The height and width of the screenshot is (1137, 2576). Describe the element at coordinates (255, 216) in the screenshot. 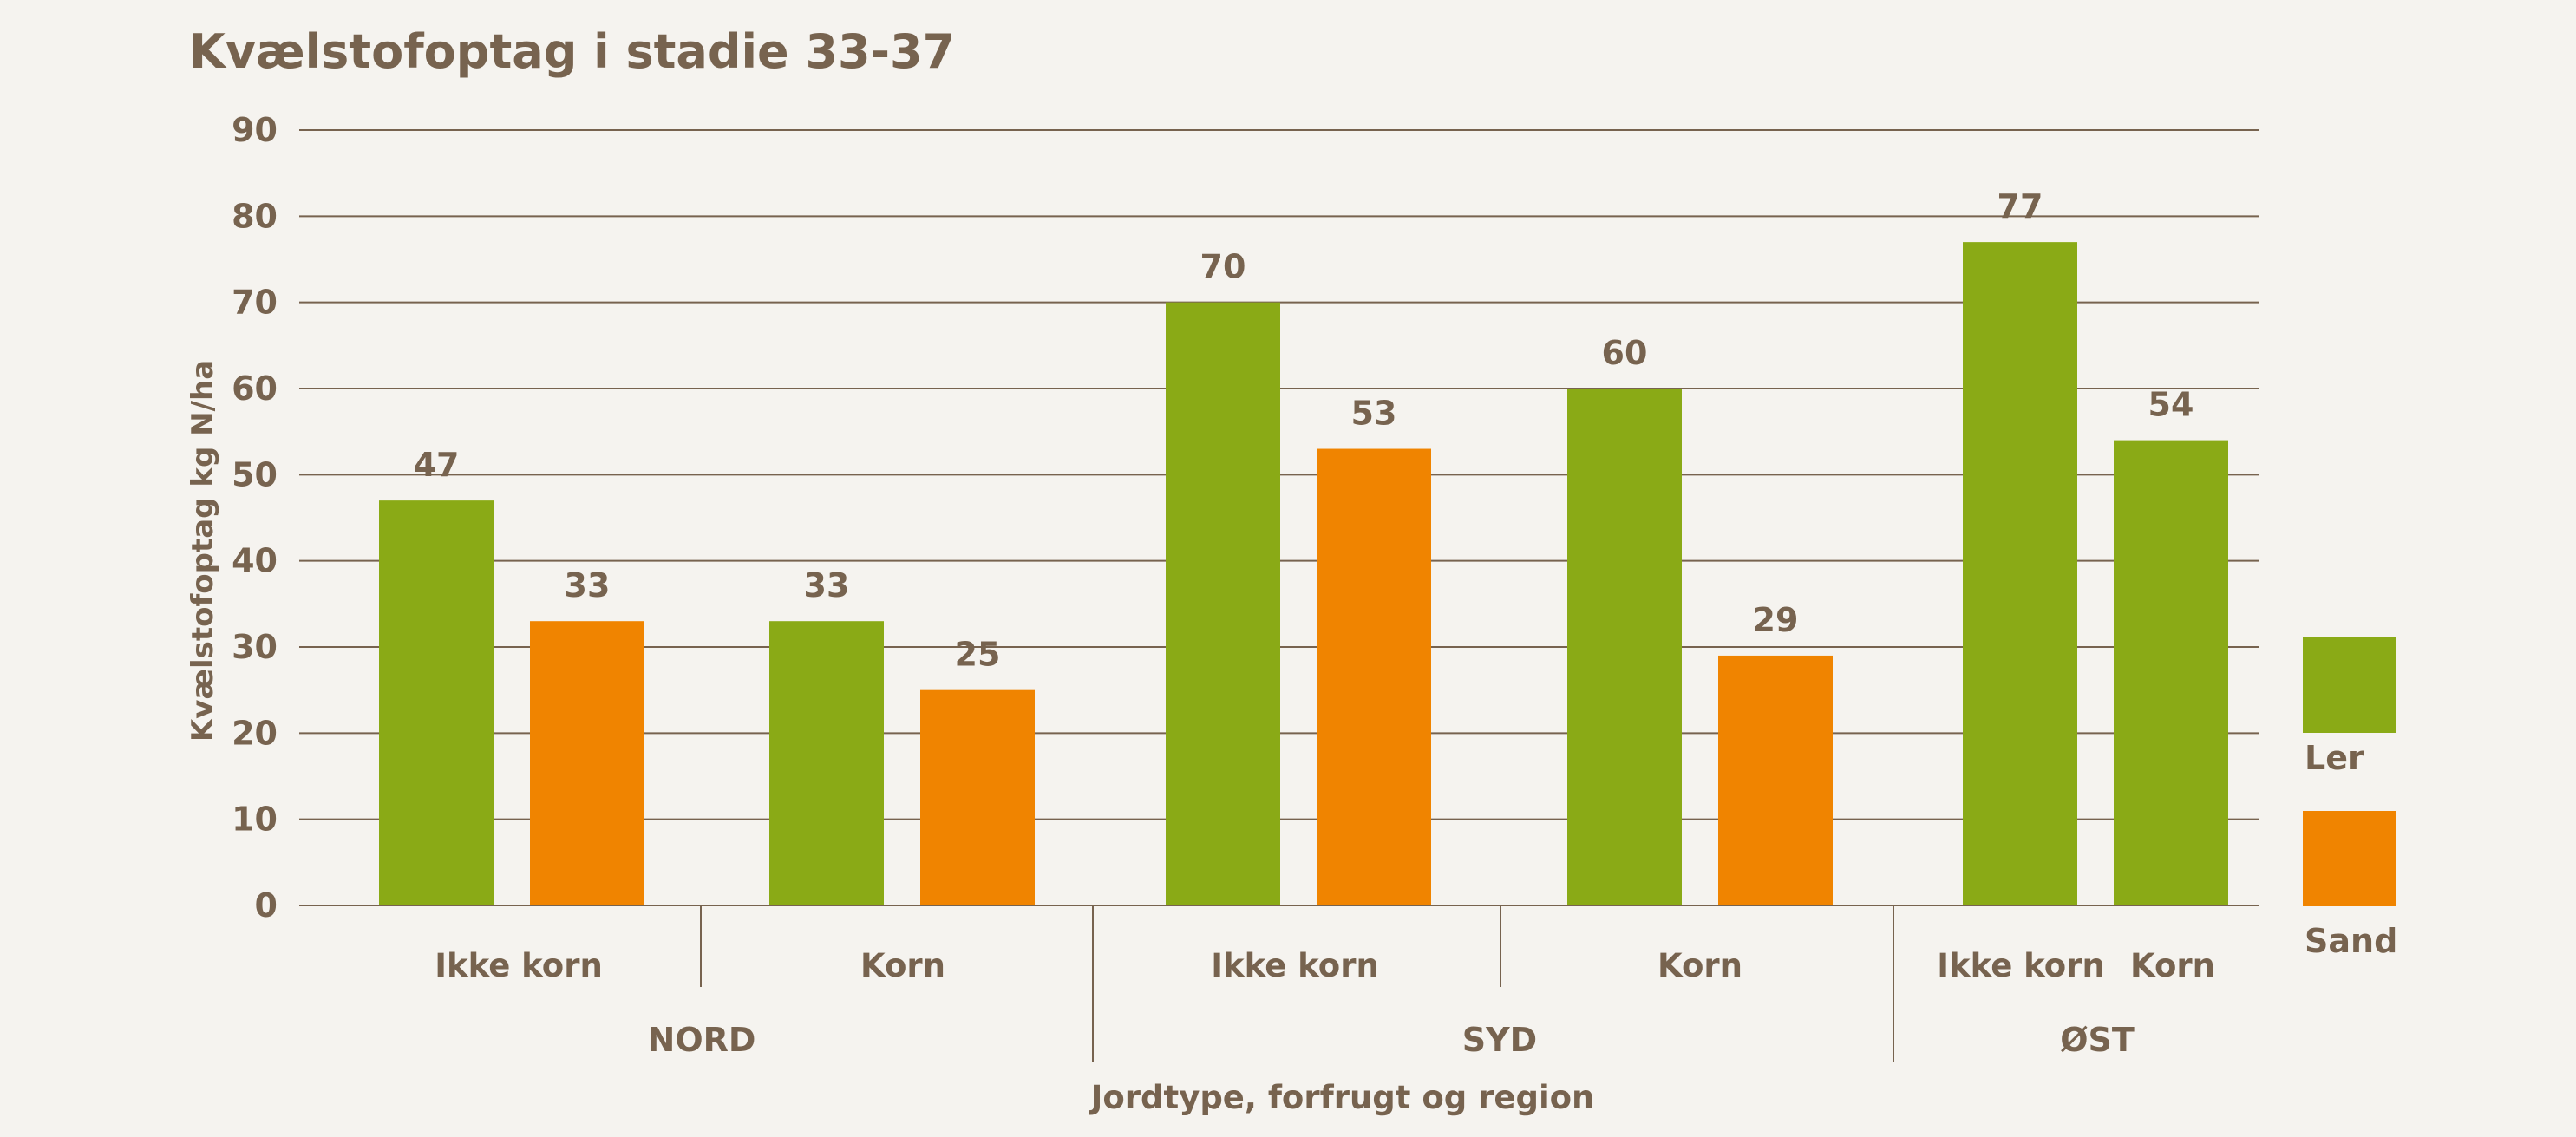

I see `y-tick-label: 80` at that location.